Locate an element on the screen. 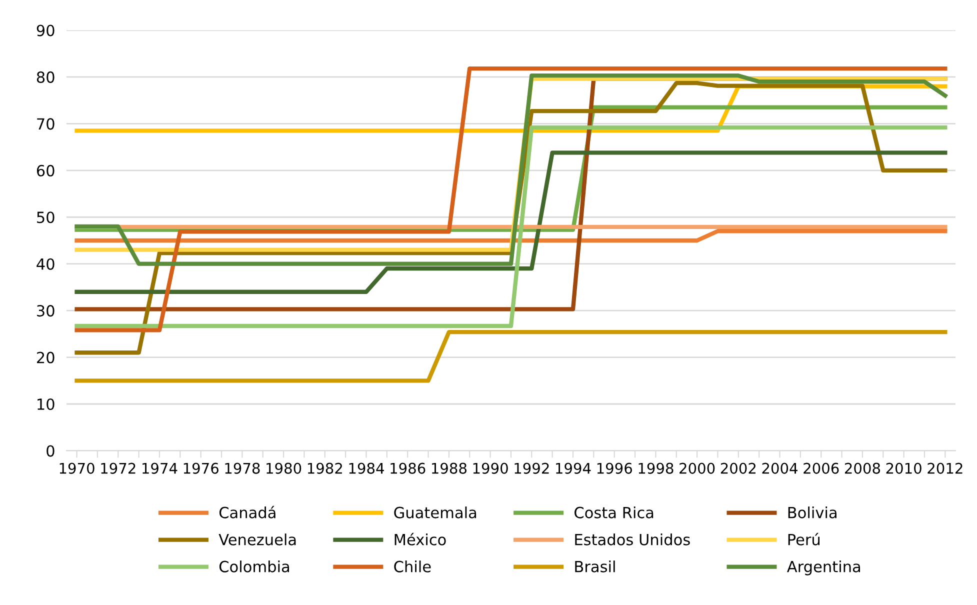  y-tick-label: 70 is located at coordinates (45, 124).